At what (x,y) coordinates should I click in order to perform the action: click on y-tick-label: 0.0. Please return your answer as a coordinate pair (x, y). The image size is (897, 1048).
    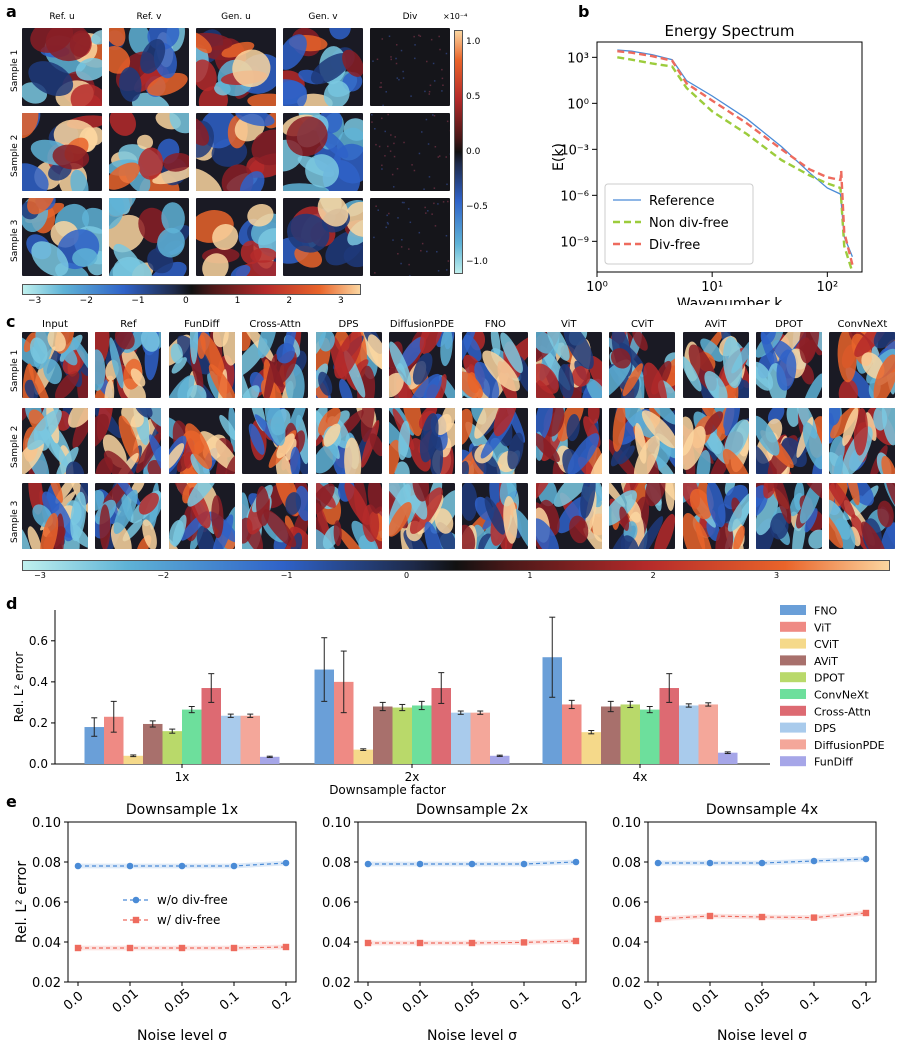
    Looking at the image, I should click on (38, 764).